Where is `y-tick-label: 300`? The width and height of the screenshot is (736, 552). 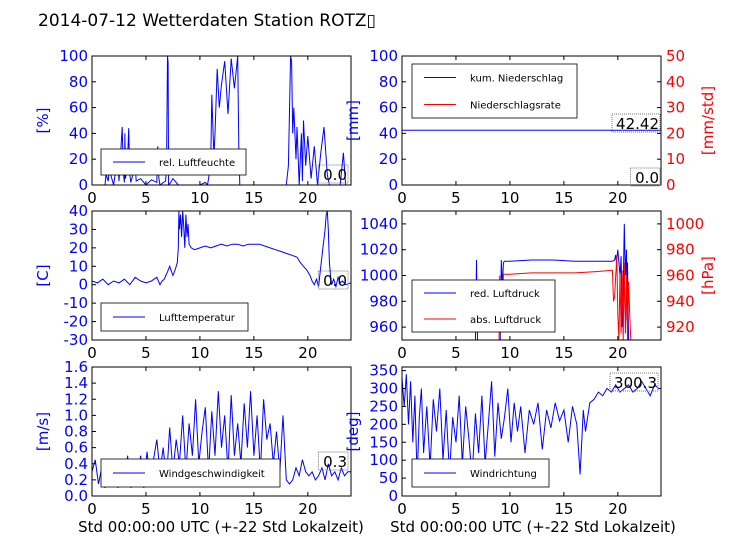 y-tick-label: 300 is located at coordinates (383, 389).